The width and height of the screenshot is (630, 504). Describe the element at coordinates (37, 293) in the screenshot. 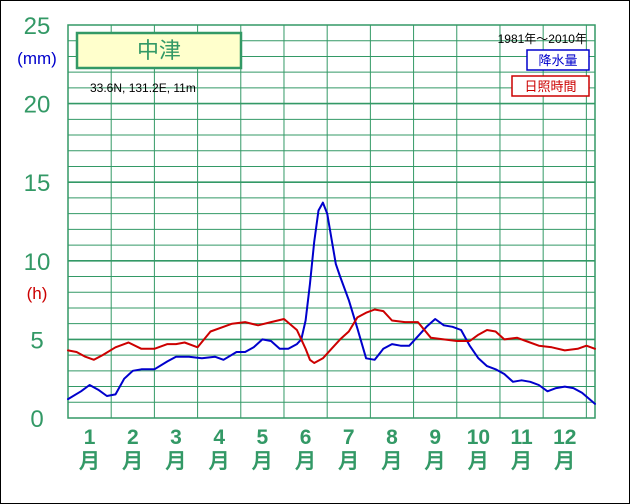

I see `sun-unit-label: (h)` at that location.